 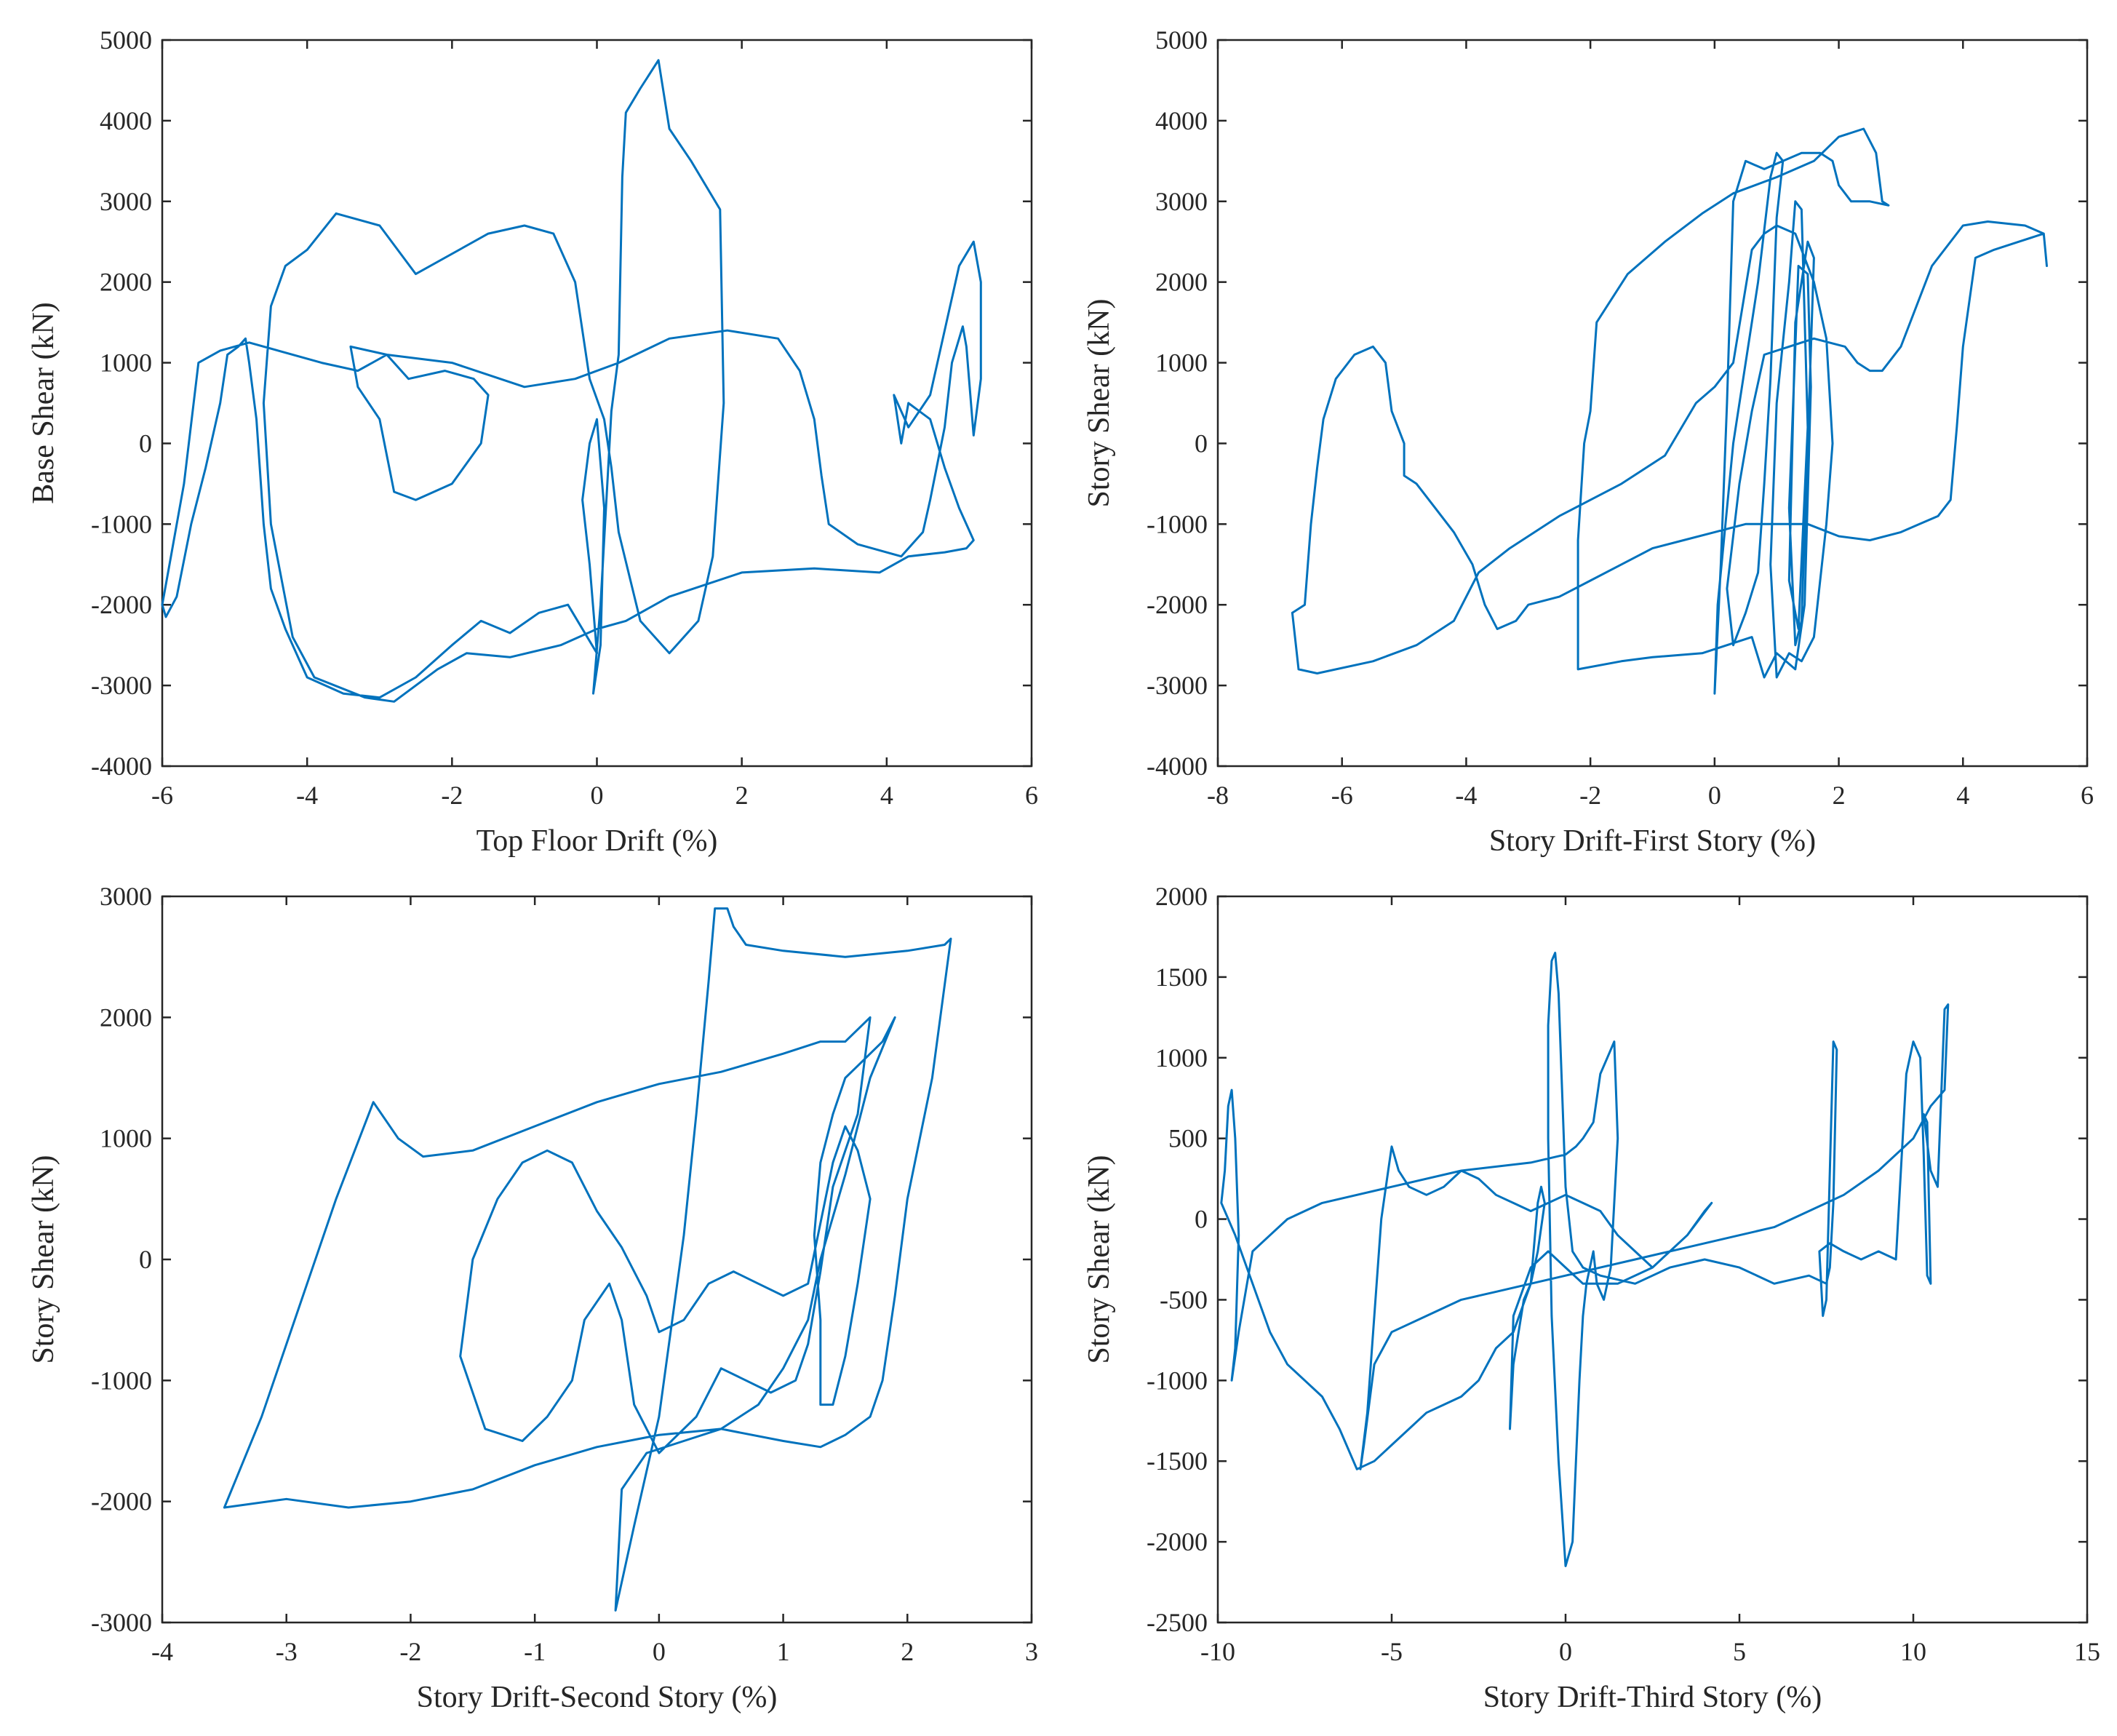 I want to click on y-tick-label: 1500, so click(x=1181, y=978).